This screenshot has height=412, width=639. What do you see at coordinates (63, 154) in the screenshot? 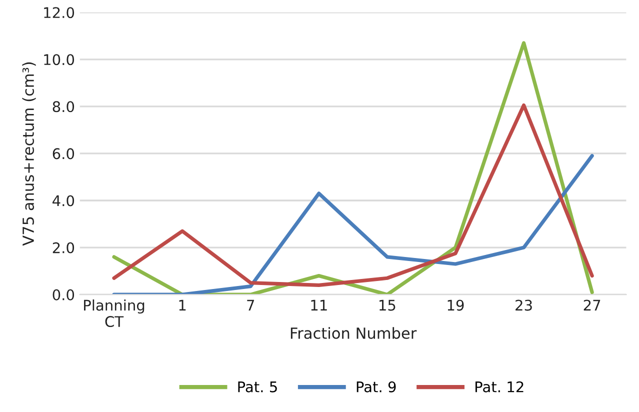
I see `y-tick-label: 6.0` at bounding box center [63, 154].